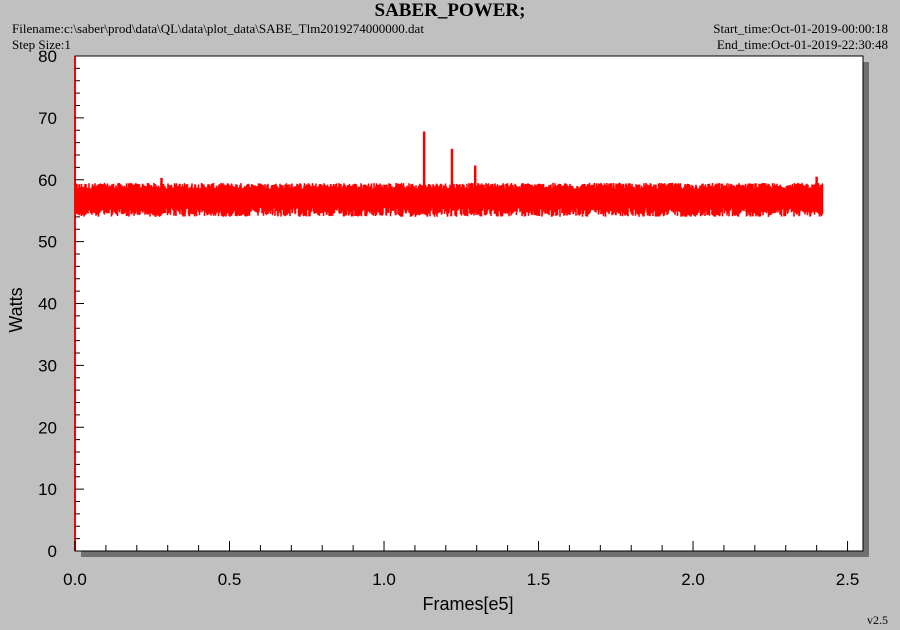 The image size is (900, 630). I want to click on chart-title: SABER_POWER;, so click(450, 10).